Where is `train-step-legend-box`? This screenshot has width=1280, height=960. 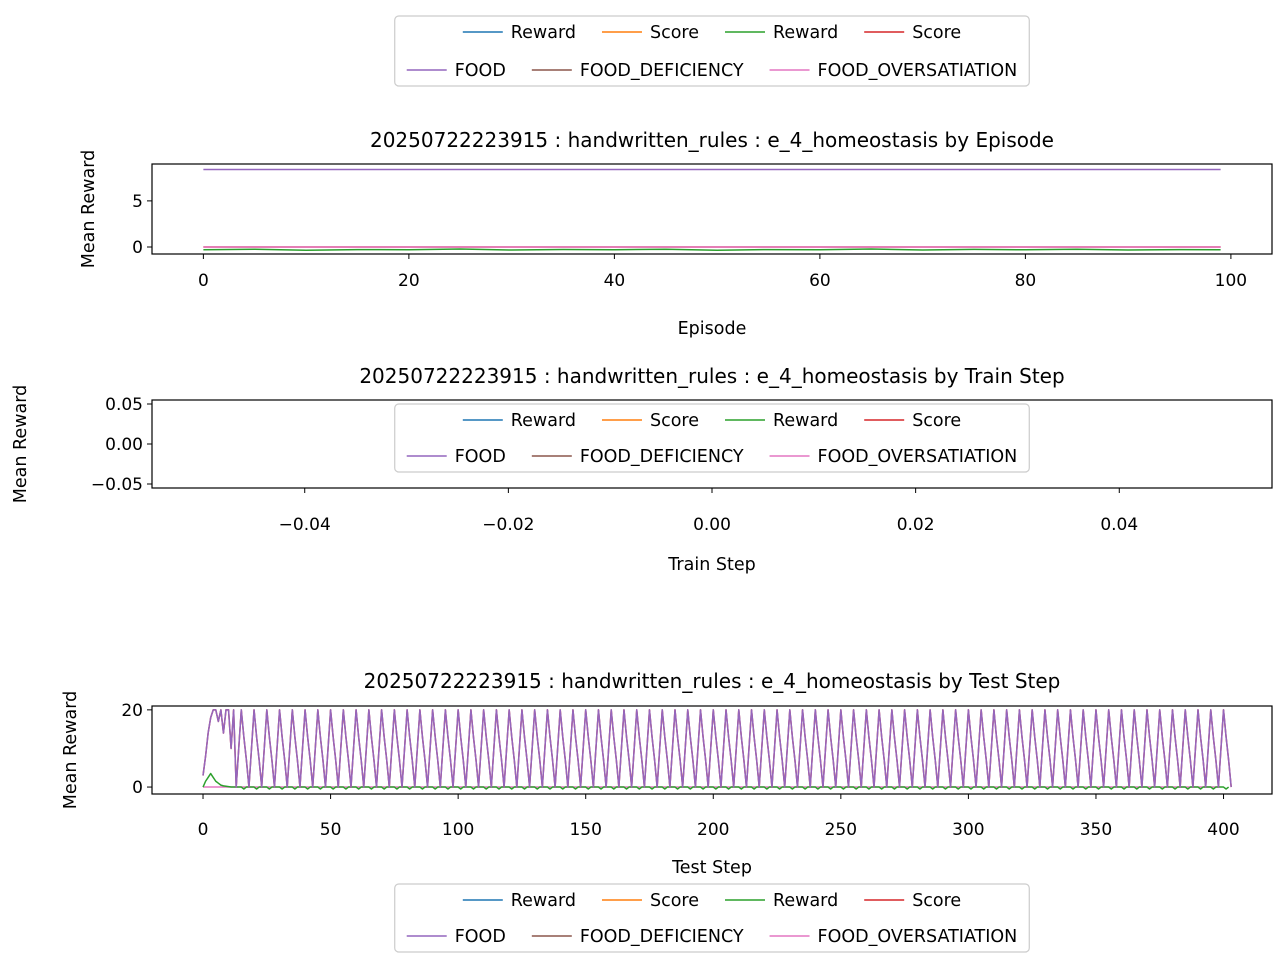
train-step-legend-box is located at coordinates (712, 438).